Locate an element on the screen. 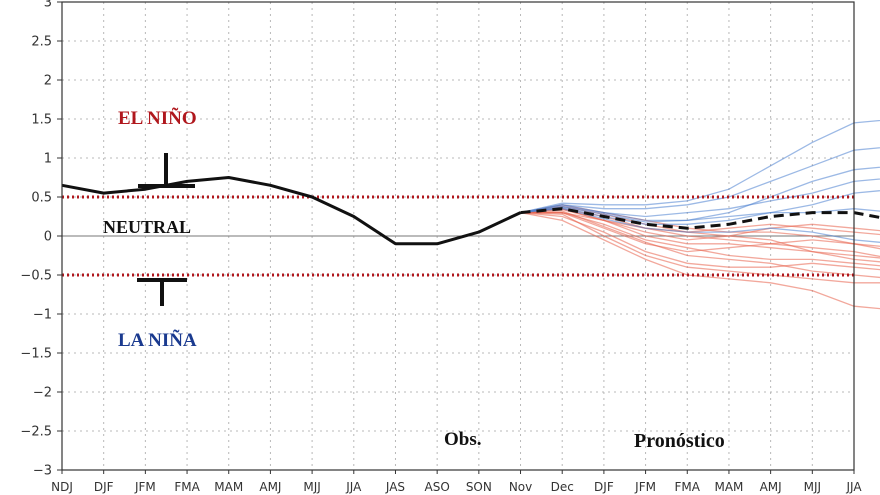 Image resolution: width=880 pixels, height=495 pixels. y-tick-label: −1.5 is located at coordinates (36, 354).